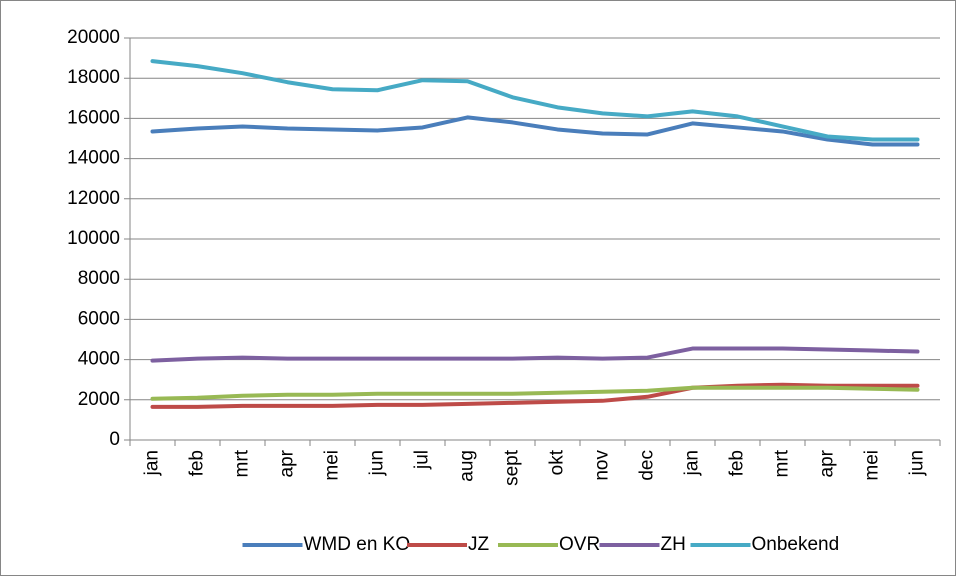 The height and width of the screenshot is (577, 957). What do you see at coordinates (99, 359) in the screenshot?
I see `y-tick-label: 4000` at bounding box center [99, 359].